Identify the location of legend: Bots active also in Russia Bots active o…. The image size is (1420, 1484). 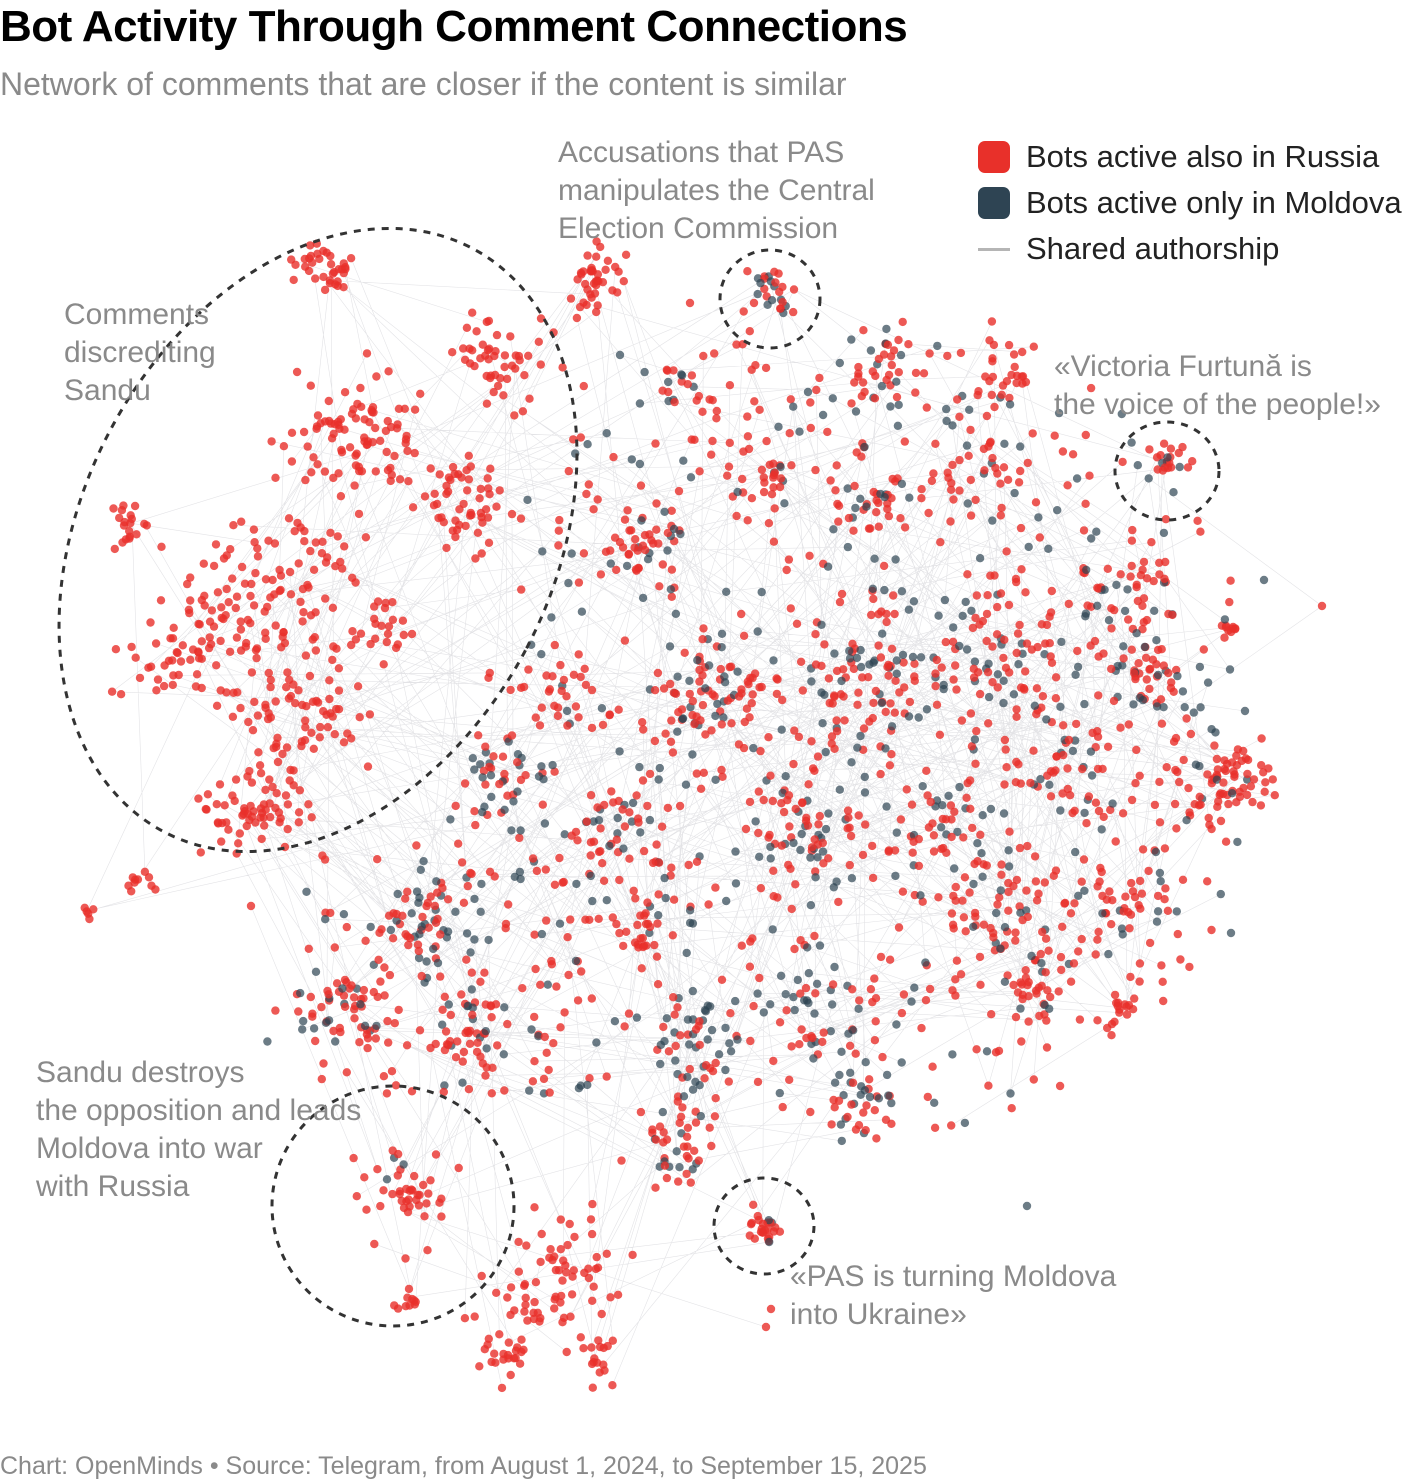
(1190, 203).